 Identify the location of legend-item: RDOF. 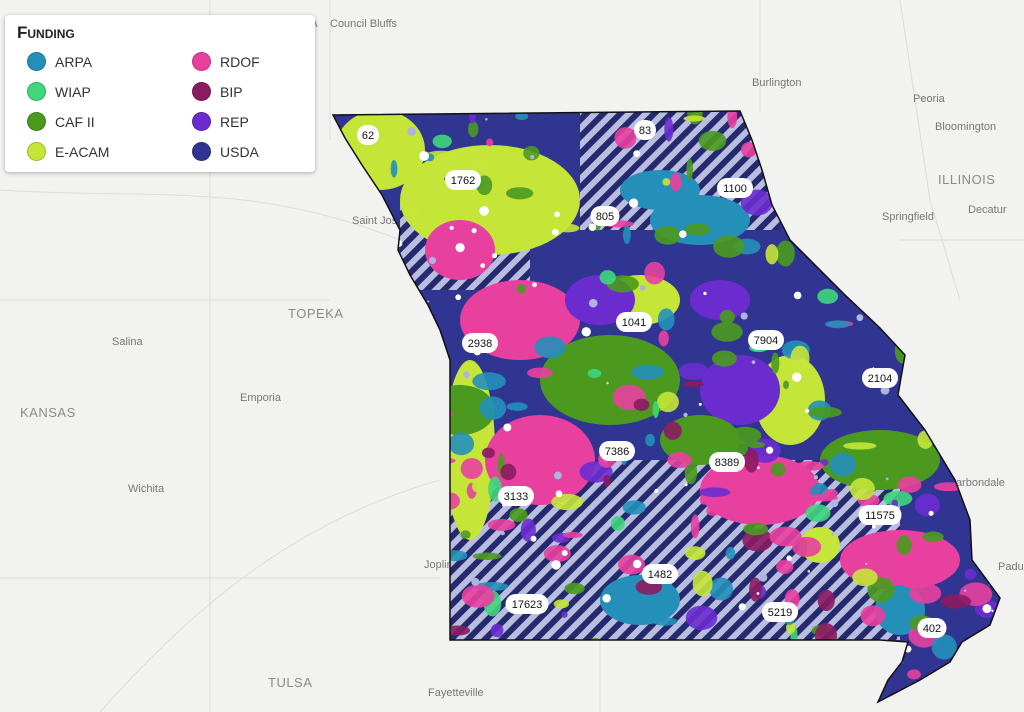
(226, 61).